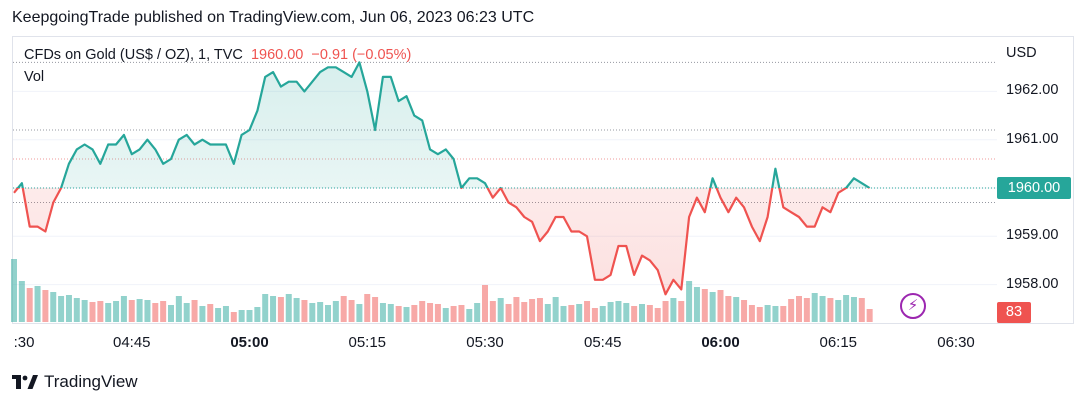 This screenshot has width=1090, height=407. Describe the element at coordinates (1021, 53) in the screenshot. I see `currency-label: USD` at that location.